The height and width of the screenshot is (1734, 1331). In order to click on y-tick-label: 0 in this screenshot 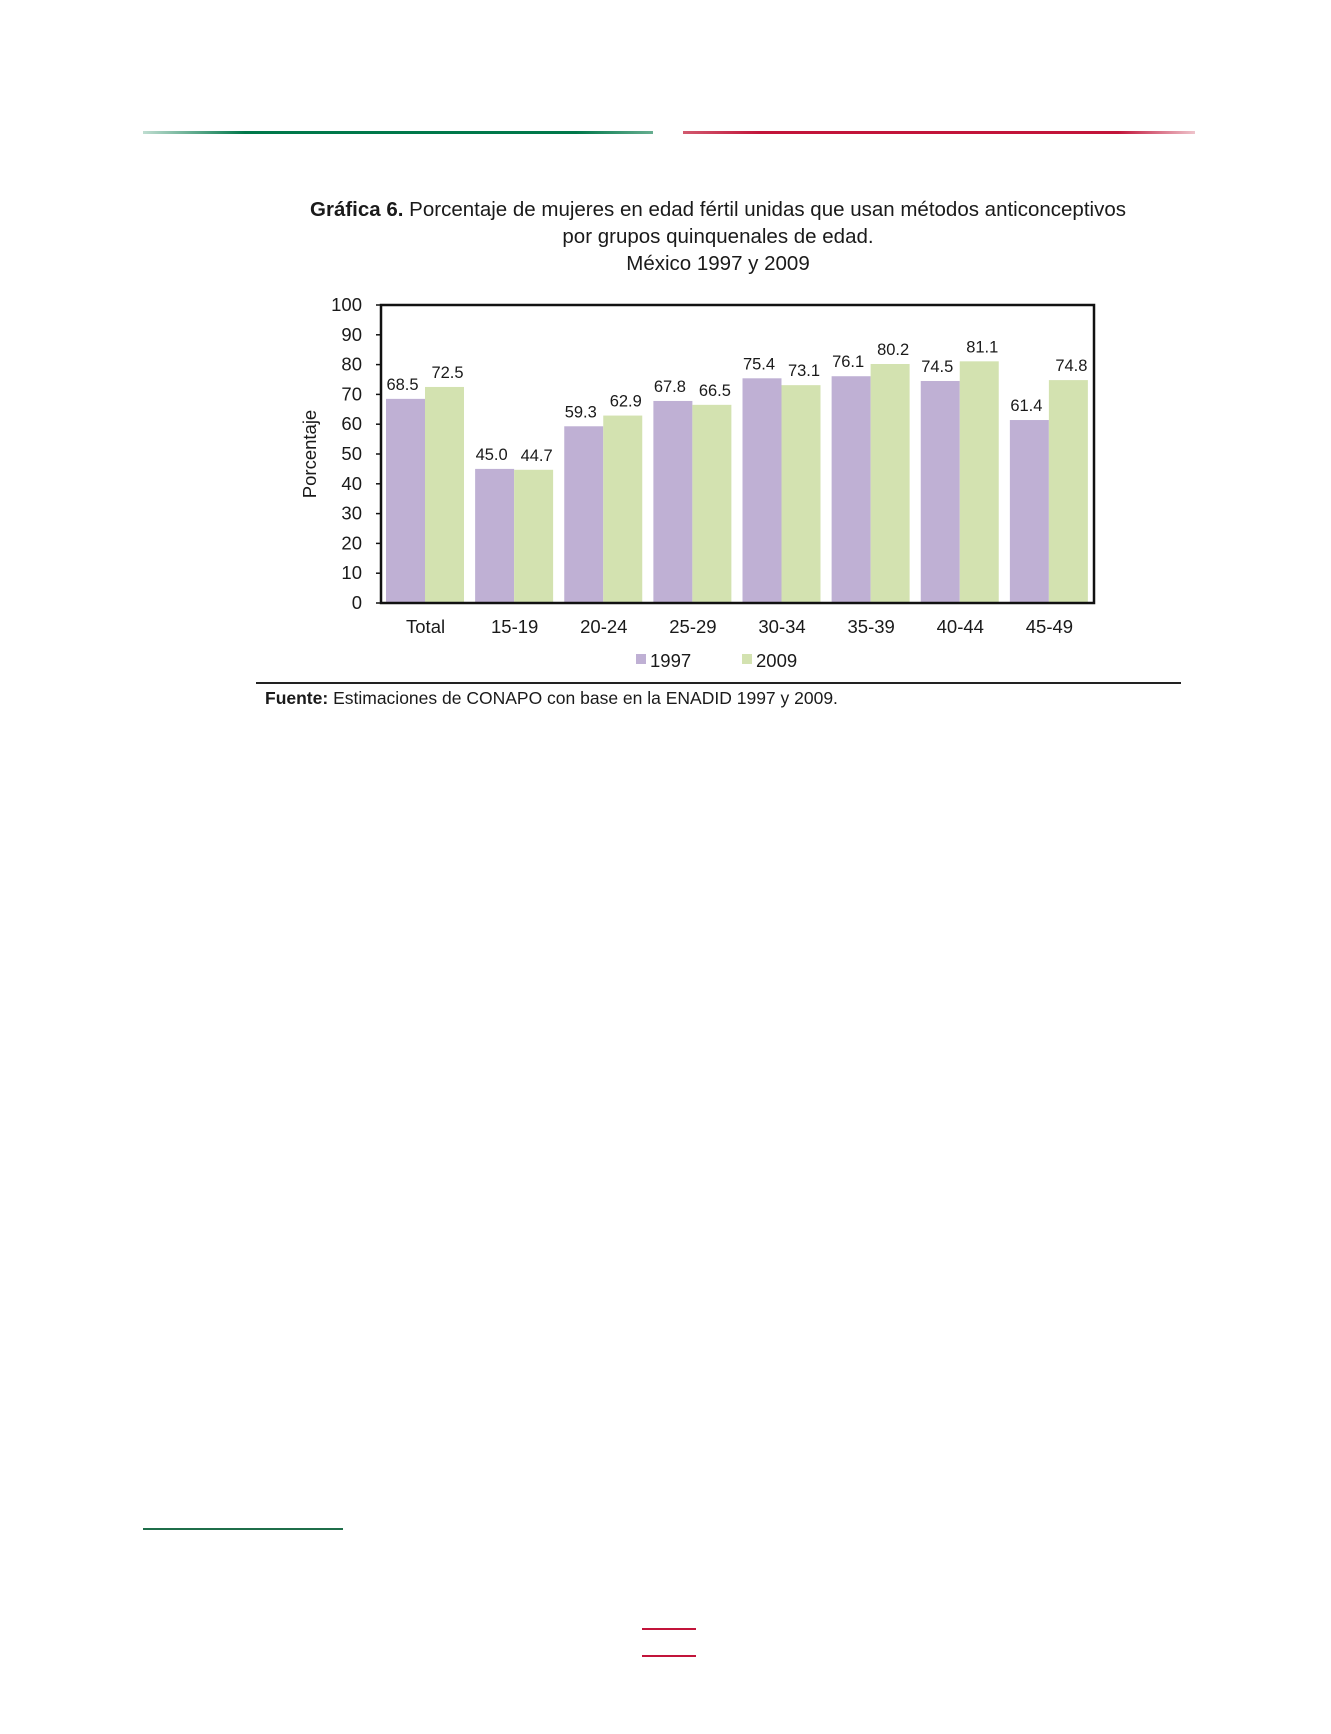, I will do `click(357, 602)`.